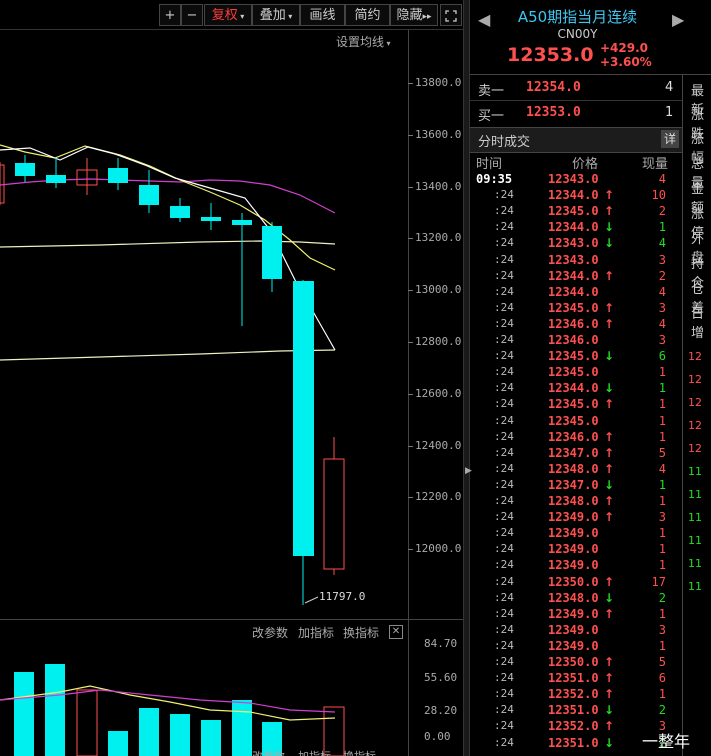 This screenshot has height=756, width=711. Describe the element at coordinates (698, 174) in the screenshot. I see `quote-field-label: 总量` at that location.